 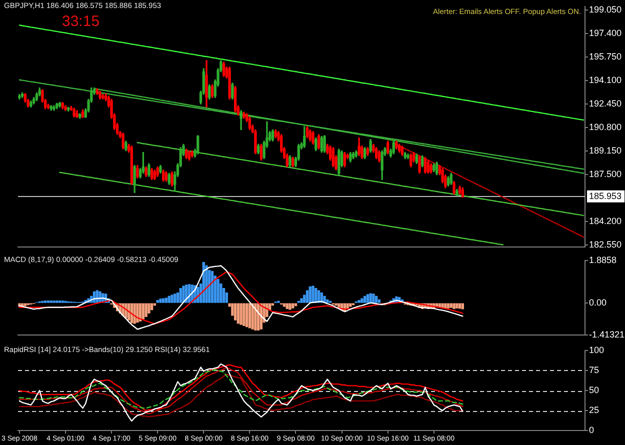 What do you see at coordinates (594, 369) in the screenshot?
I see `y-tick-label: 75` at bounding box center [594, 369].